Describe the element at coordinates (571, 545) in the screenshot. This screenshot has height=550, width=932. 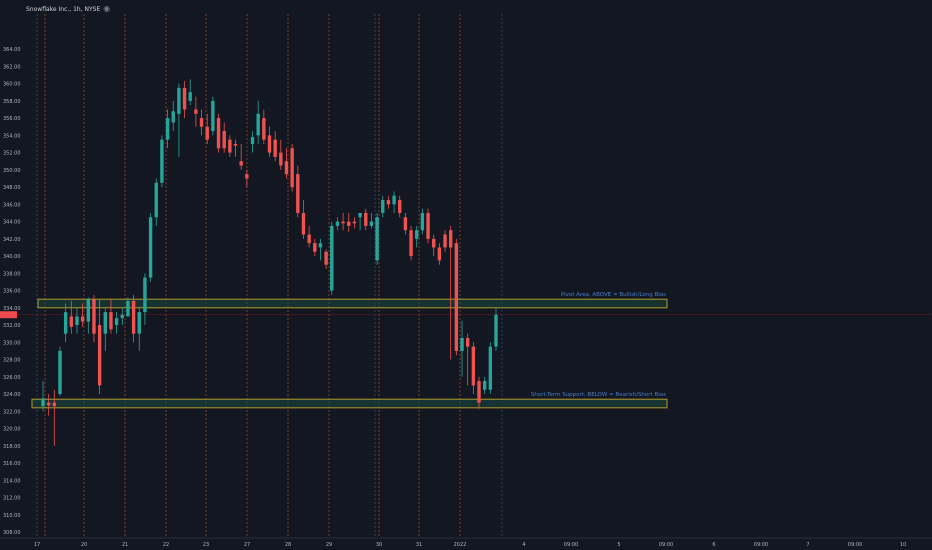
I see `x-tick-label: 09:00` at that location.